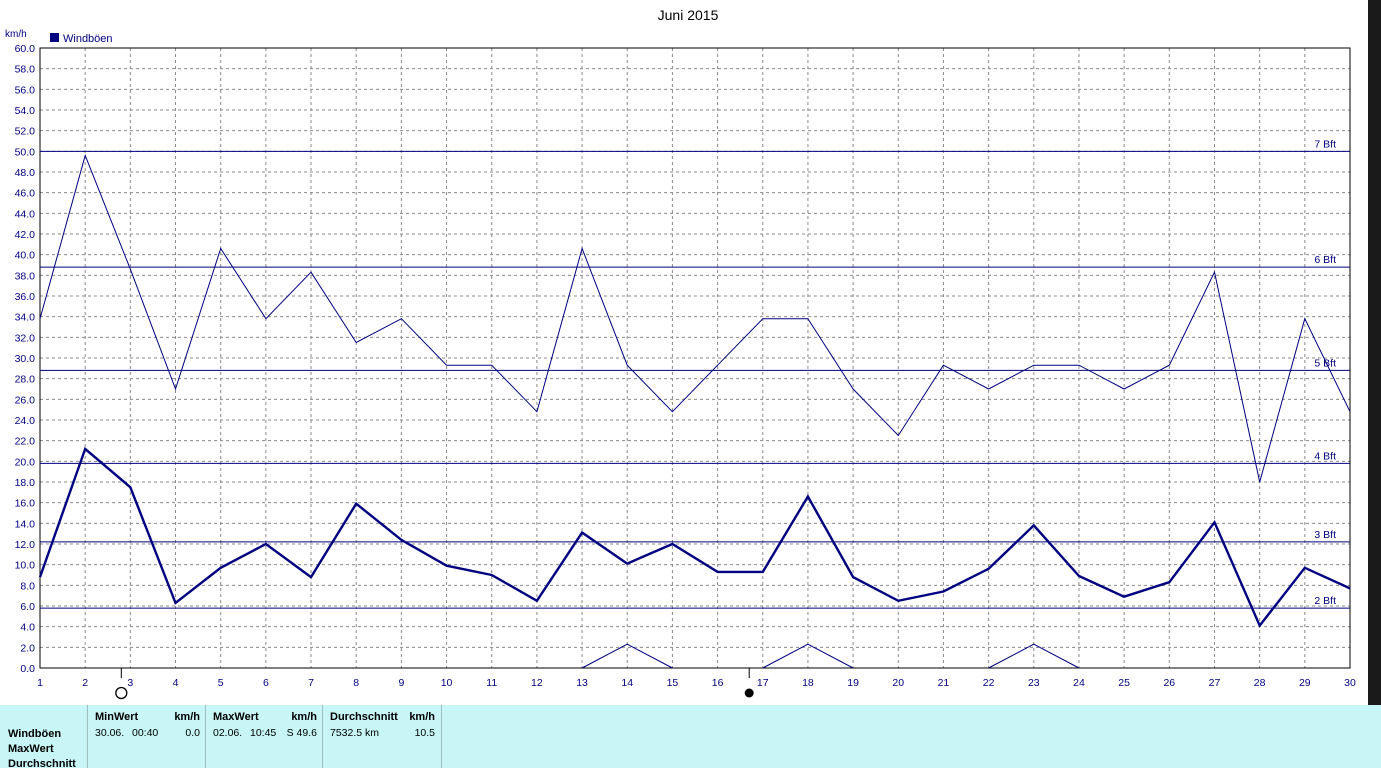 The image size is (1381, 768). I want to click on x-tick-label: 28, so click(1260, 683).